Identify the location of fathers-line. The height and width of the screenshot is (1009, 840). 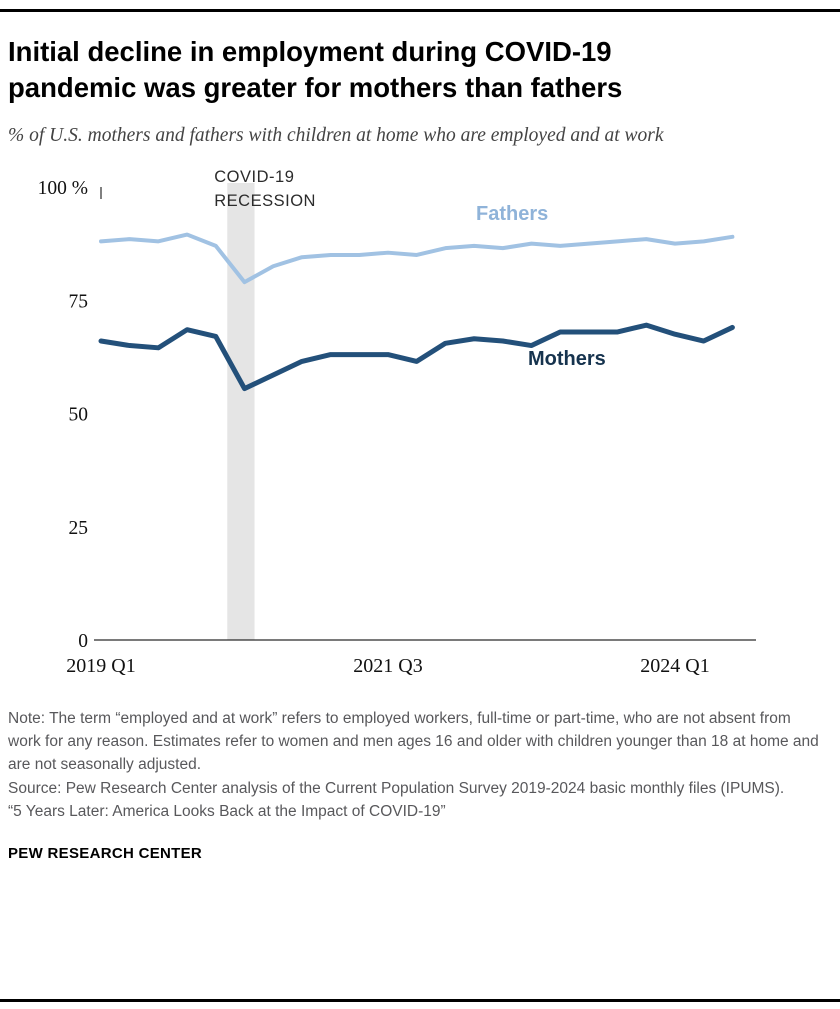
(417, 258).